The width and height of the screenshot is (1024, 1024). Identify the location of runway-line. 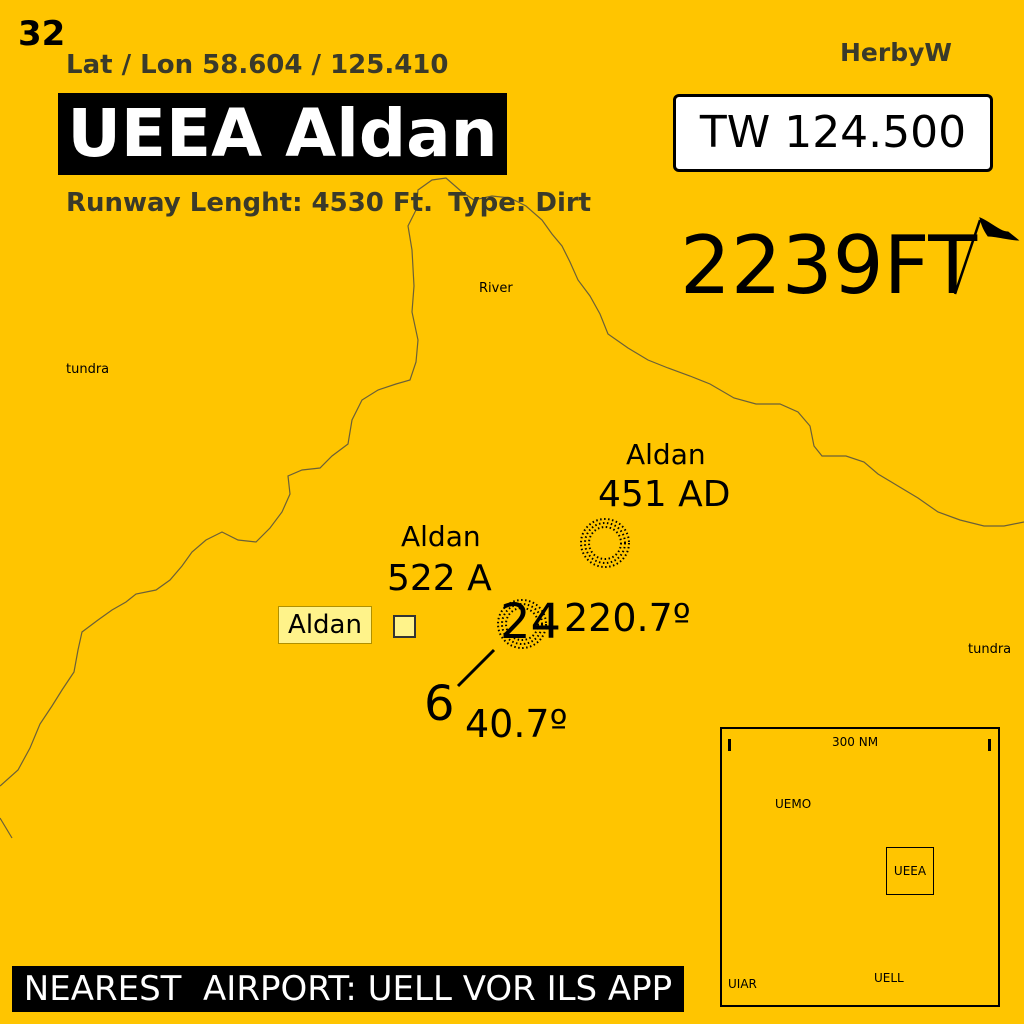
(476, 668).